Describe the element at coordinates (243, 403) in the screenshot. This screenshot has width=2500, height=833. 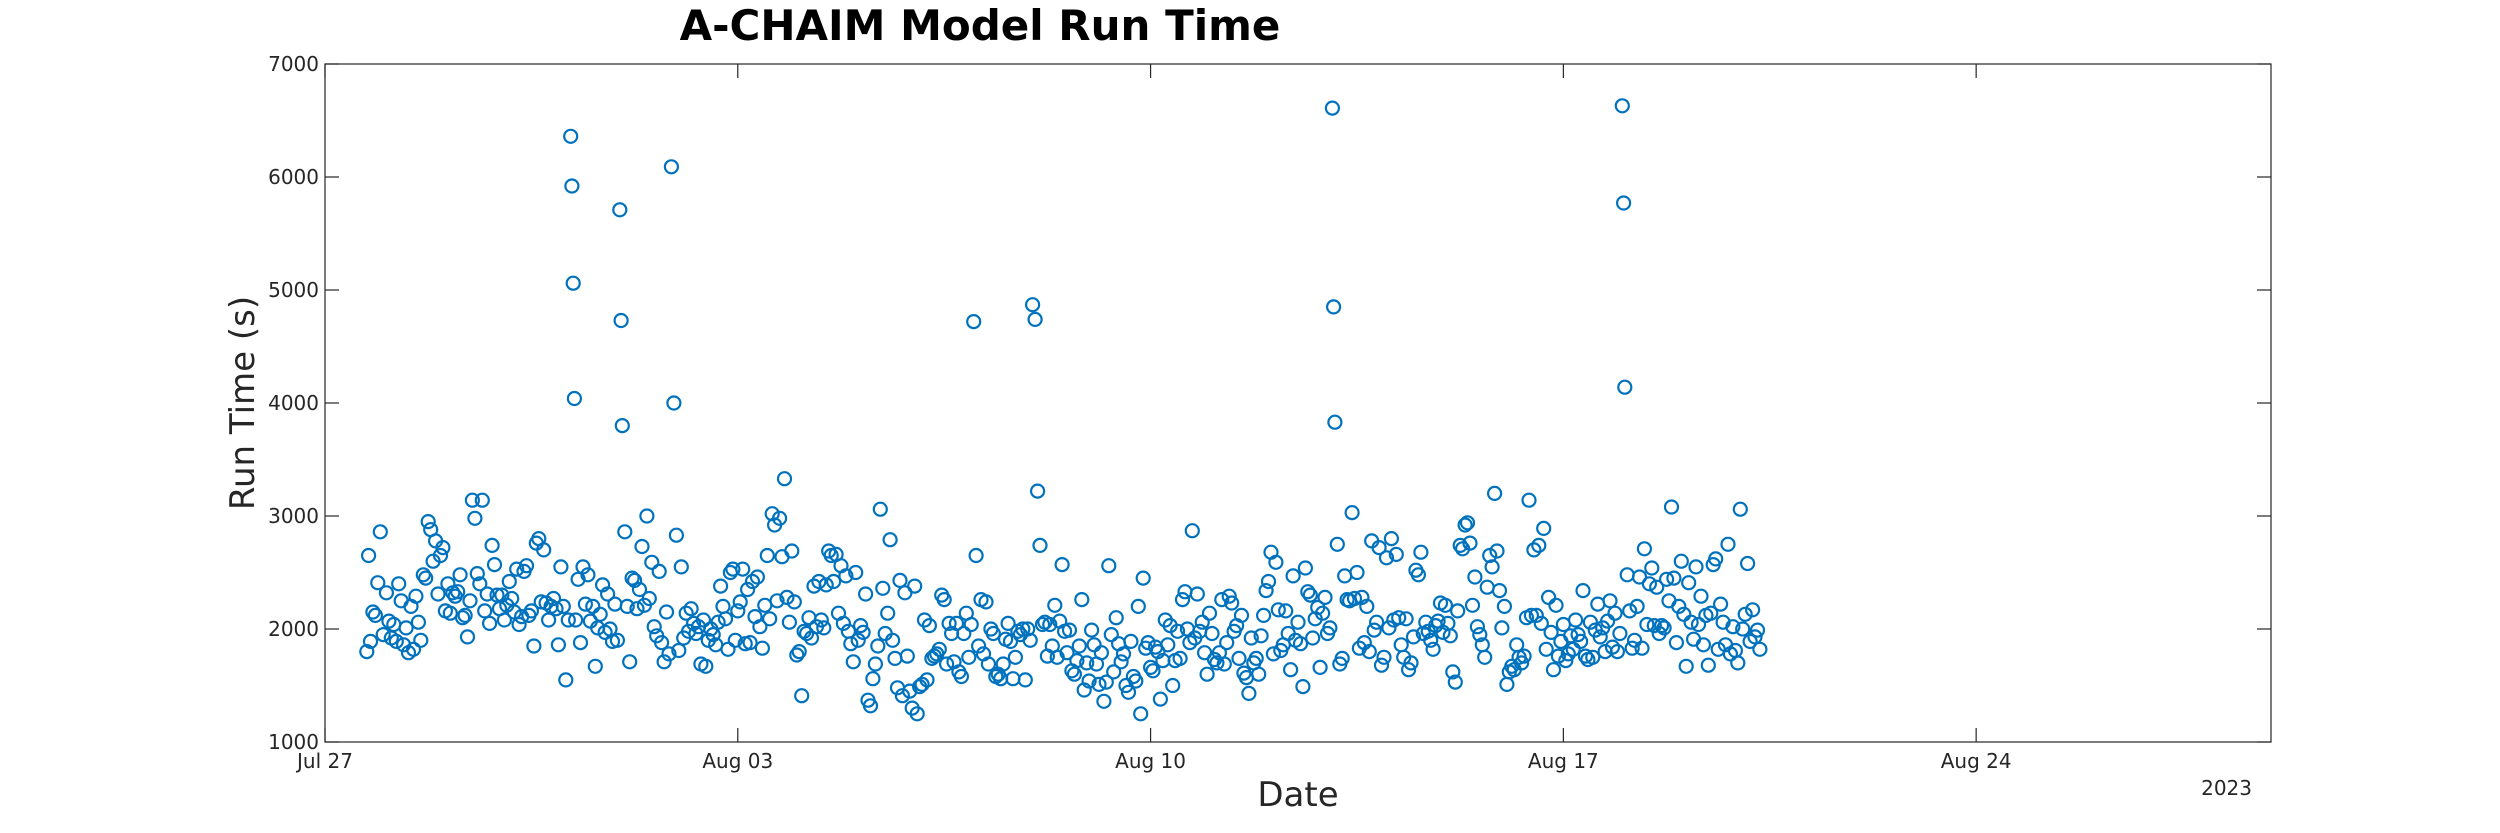
I see `y-axis-label: Run Time (s)` at that location.